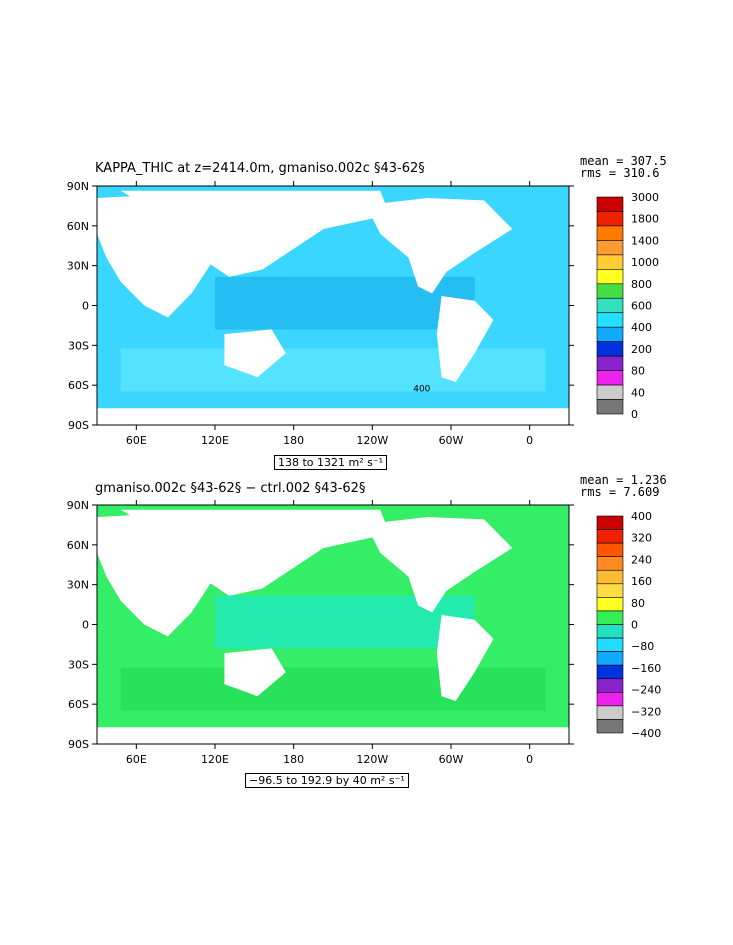 The image size is (733, 945). I want to click on panel-0-lon-label: 60W, so click(451, 440).